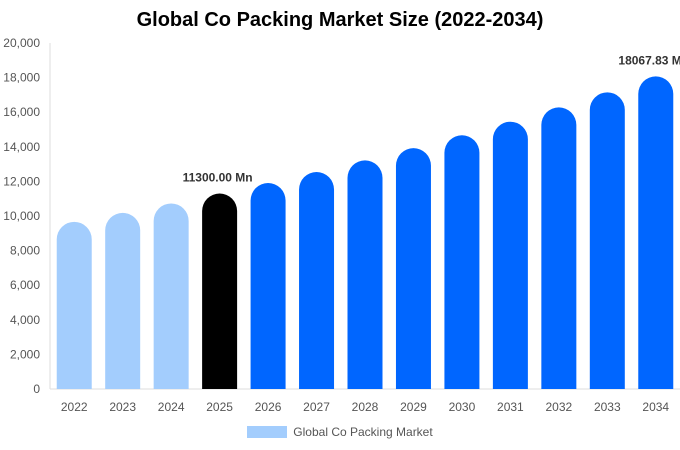 Image resolution: width=680 pixels, height=450 pixels. Describe the element at coordinates (171, 296) in the screenshot. I see `bar-2024` at that location.